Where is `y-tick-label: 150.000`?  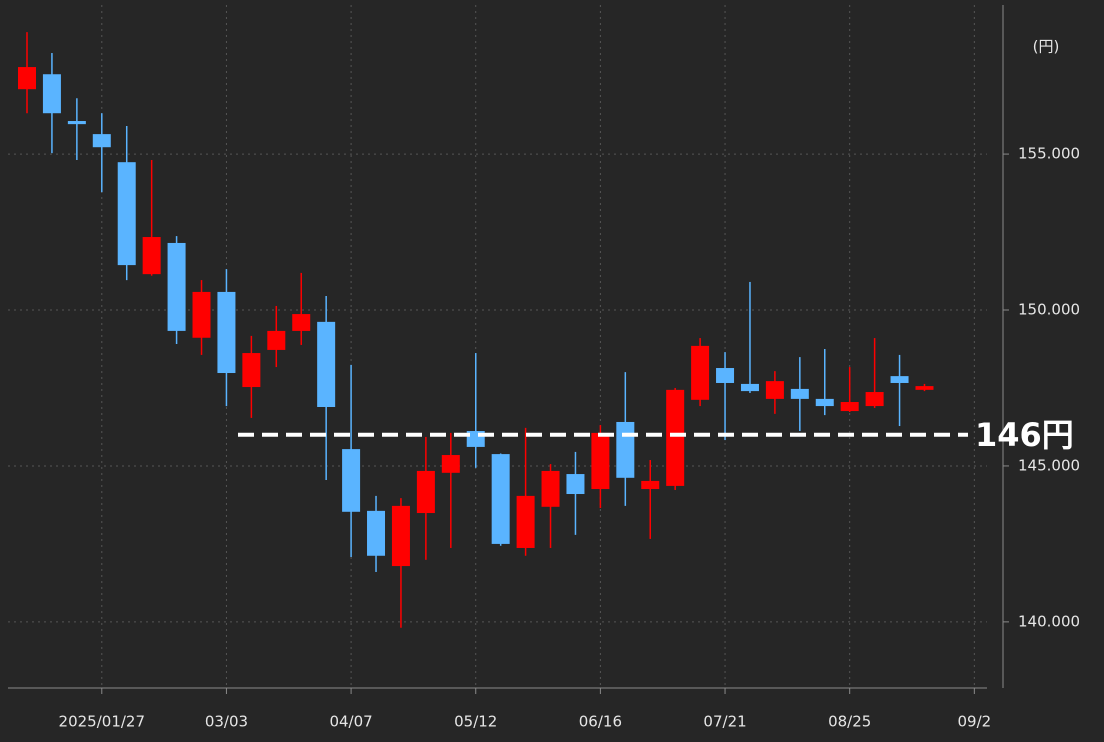
y-tick-label: 150.000 is located at coordinates (1049, 310).